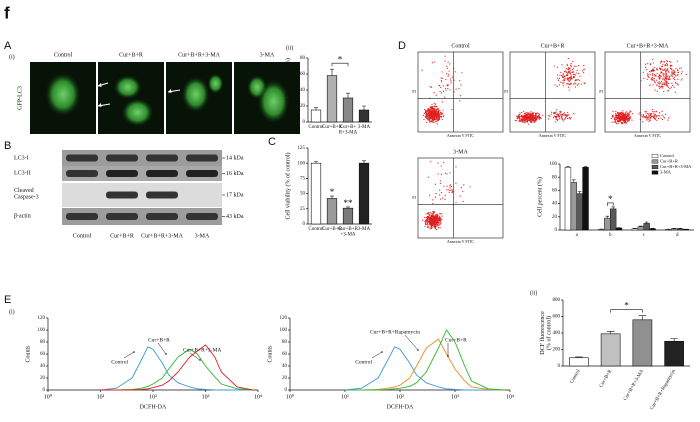  What do you see at coordinates (455, 397) in the screenshot?
I see `x-tick-label: 10³` at bounding box center [455, 397].